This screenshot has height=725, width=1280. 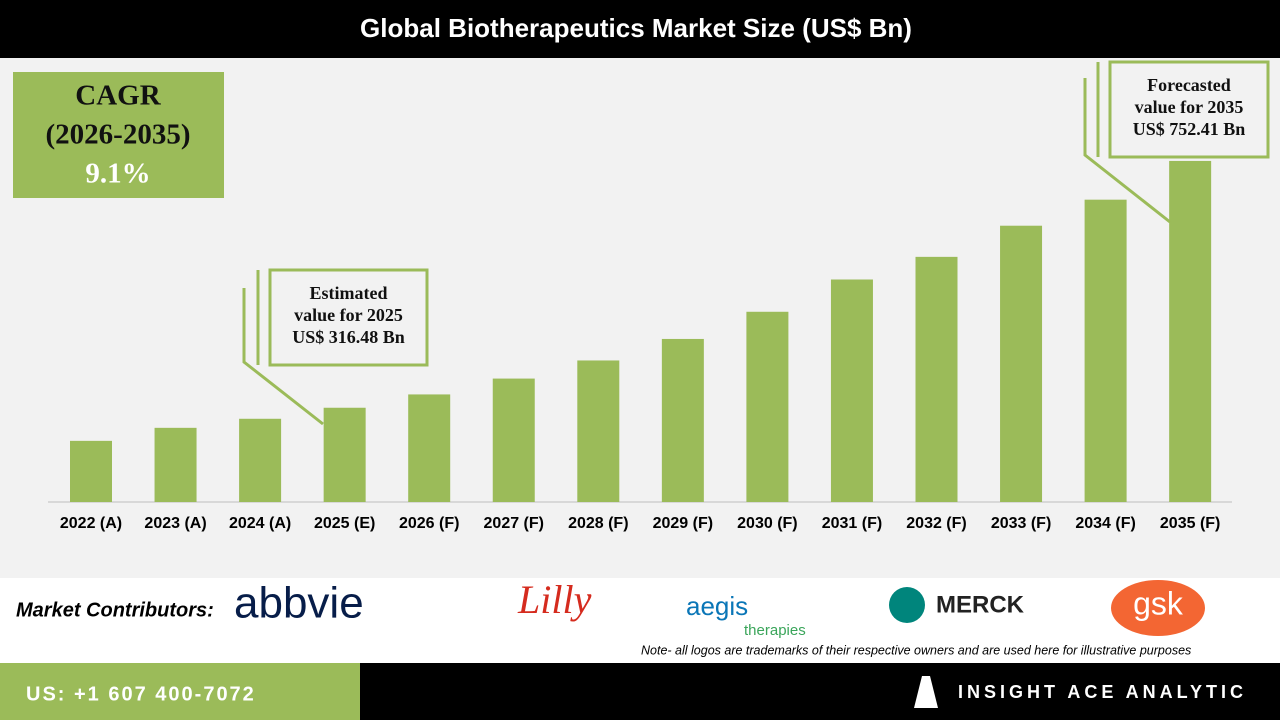 What do you see at coordinates (1102, 692) in the screenshot?
I see `brand: INSIGHT ACE ANALYTIC` at bounding box center [1102, 692].